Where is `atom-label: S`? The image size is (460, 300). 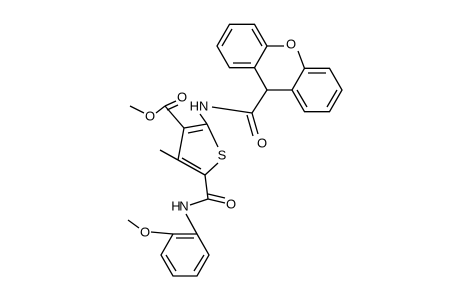 atom-label: S is located at coordinates (222, 155).